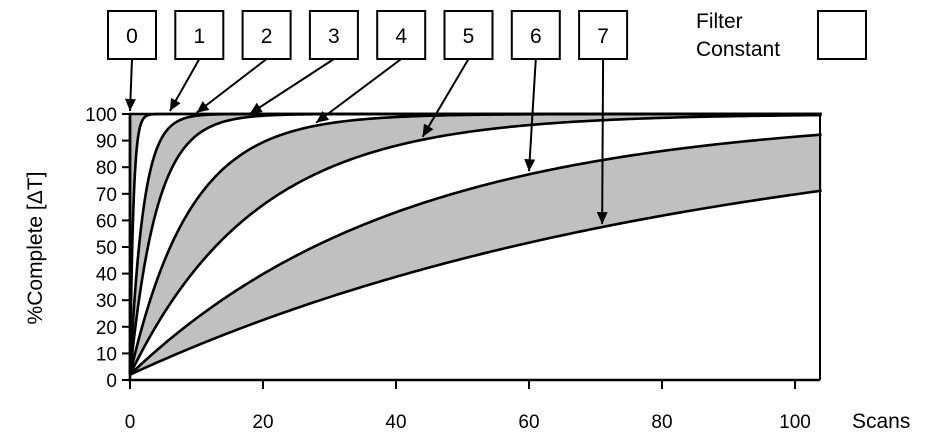  Describe the element at coordinates (395, 422) in the screenshot. I see `x-tick-label: 40` at that location.